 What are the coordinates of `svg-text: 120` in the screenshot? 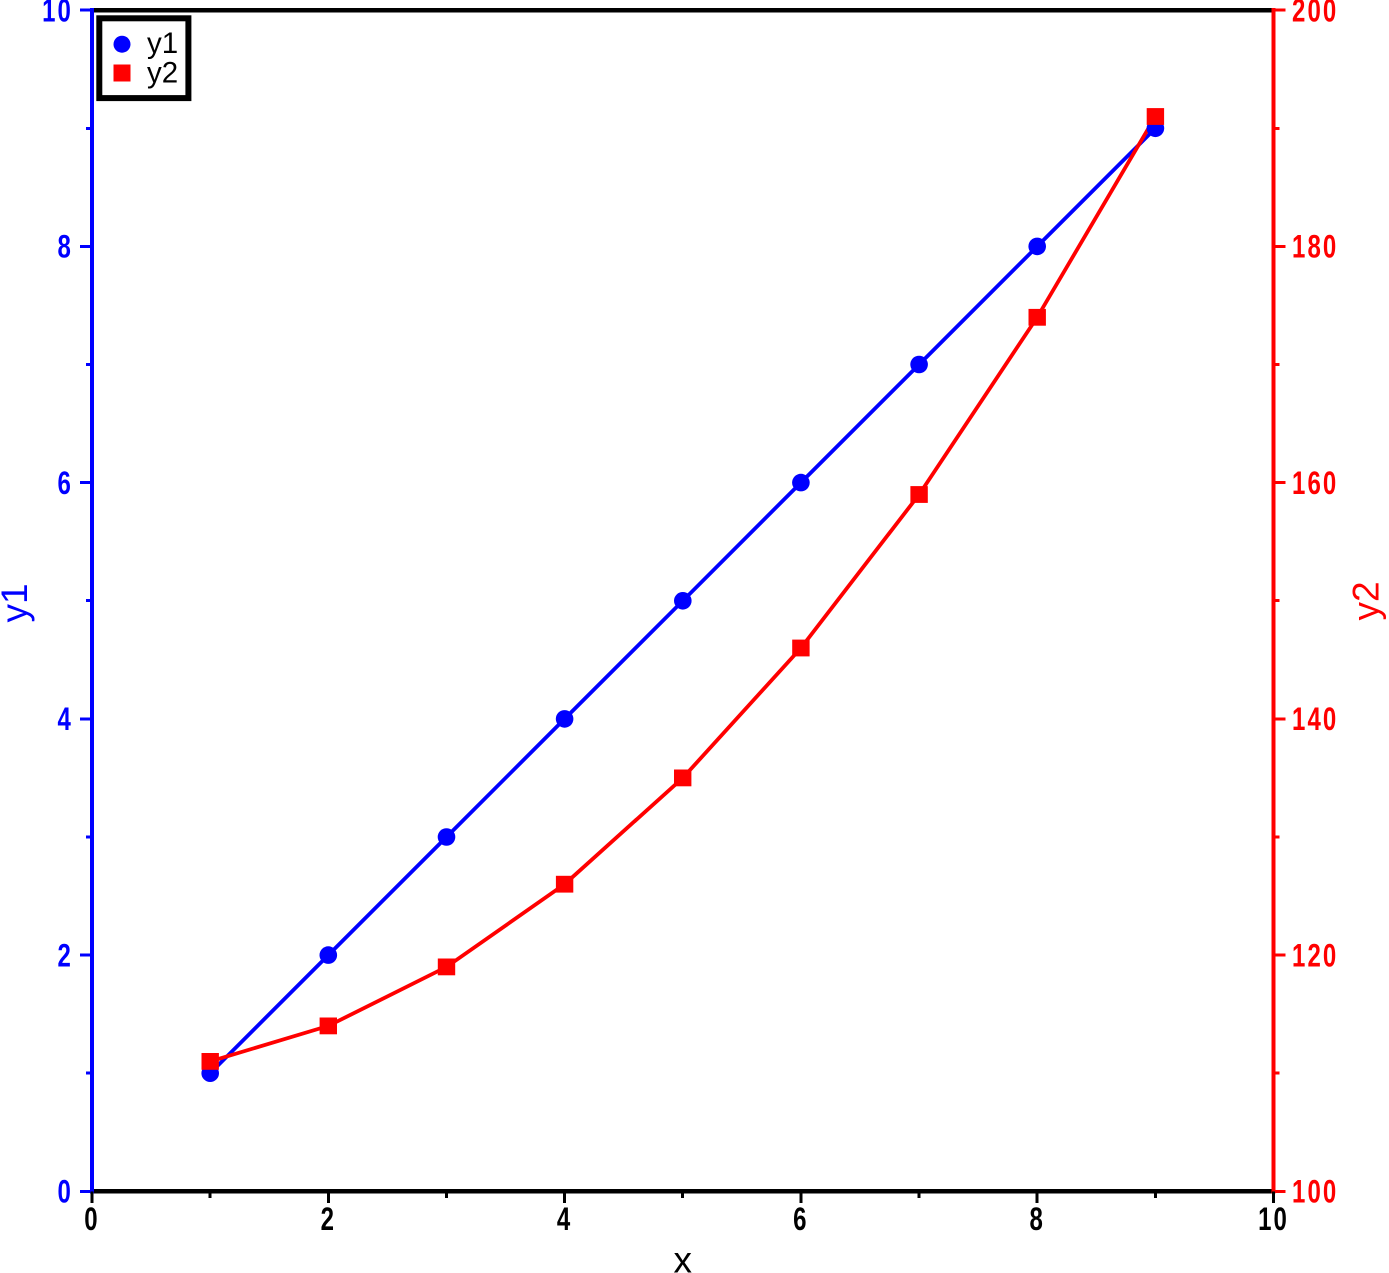 It's located at (1315, 955).